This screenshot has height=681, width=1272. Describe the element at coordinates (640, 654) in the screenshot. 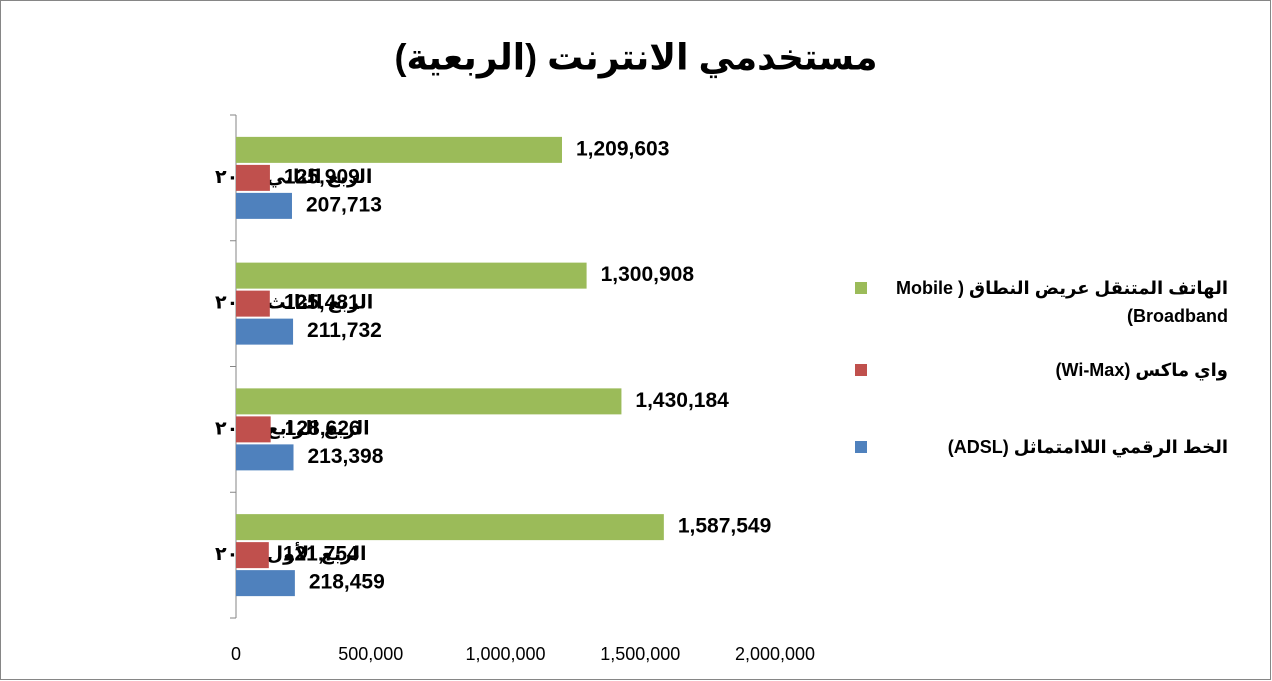

I see `x-tick-label: 1,500,000` at that location.